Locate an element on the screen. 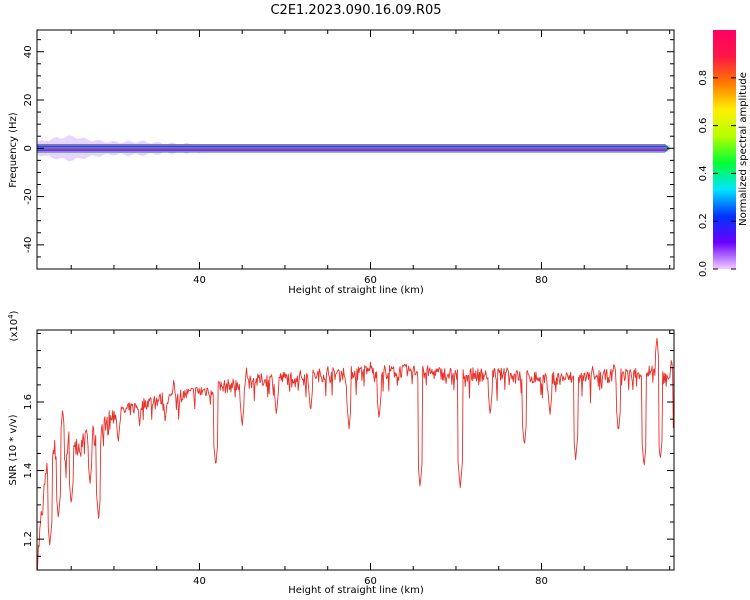 Image resolution: width=750 pixels, height=600 pixels. spectrogram-x-tick-label: 60 is located at coordinates (370, 280).